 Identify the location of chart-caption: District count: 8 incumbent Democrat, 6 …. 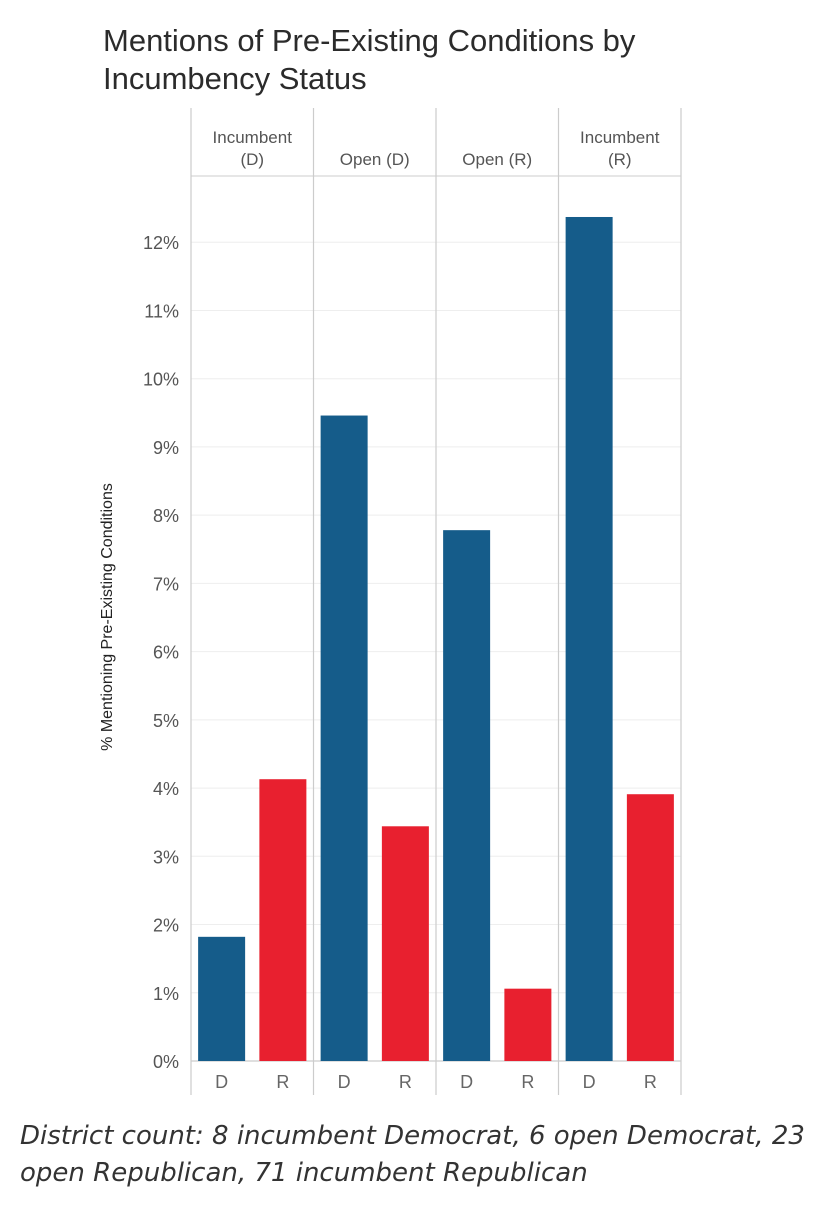
(412, 1154).